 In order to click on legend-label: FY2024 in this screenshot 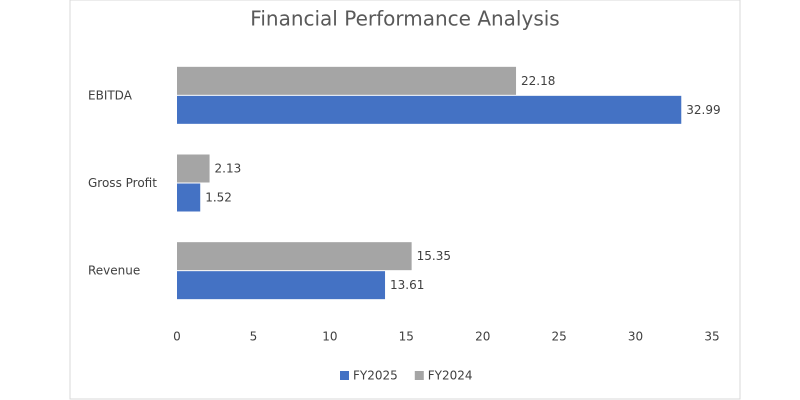, I will do `click(450, 376)`.